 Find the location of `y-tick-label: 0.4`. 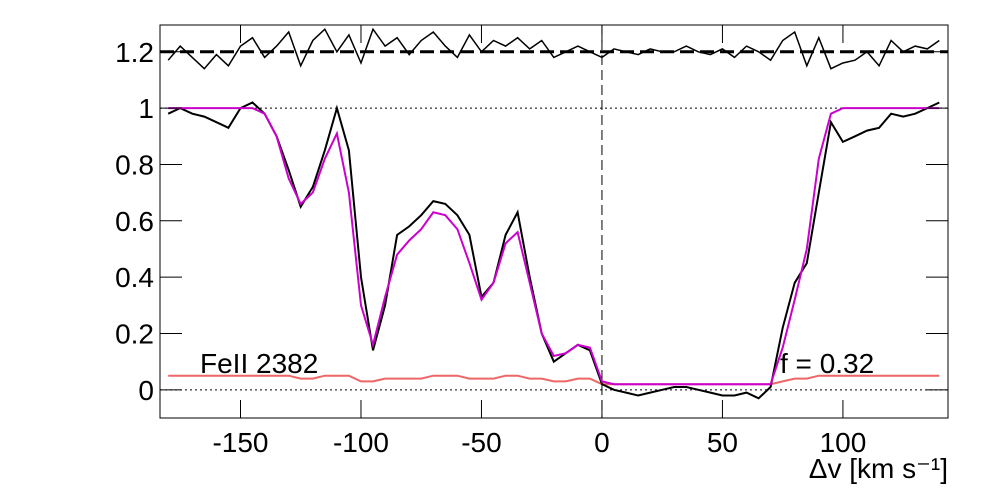

y-tick-label: 0.4 is located at coordinates (134, 277).